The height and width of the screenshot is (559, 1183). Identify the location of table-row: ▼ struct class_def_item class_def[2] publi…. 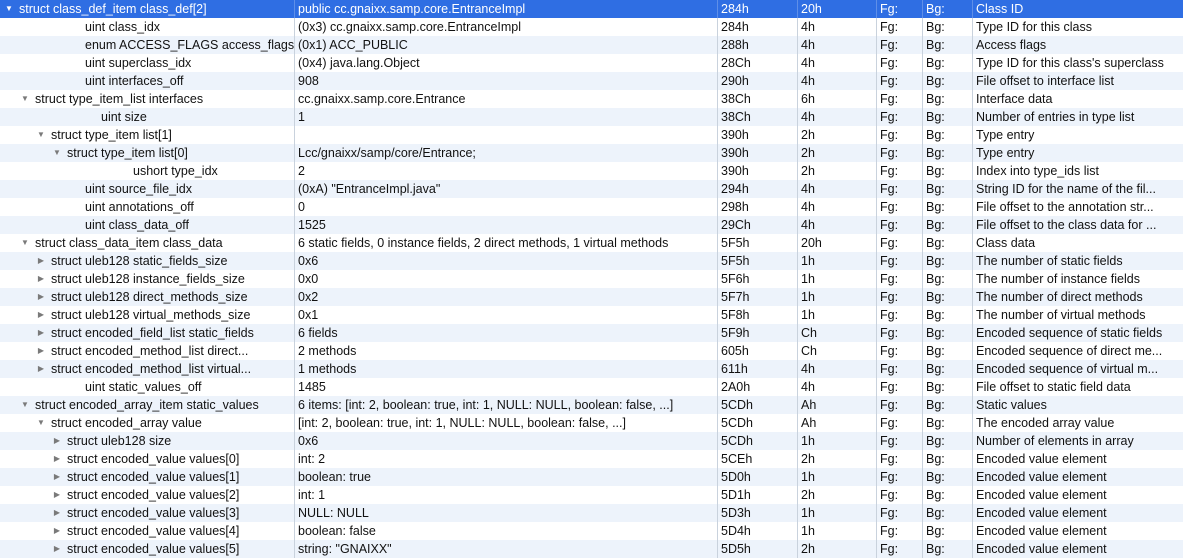
(591, 9).